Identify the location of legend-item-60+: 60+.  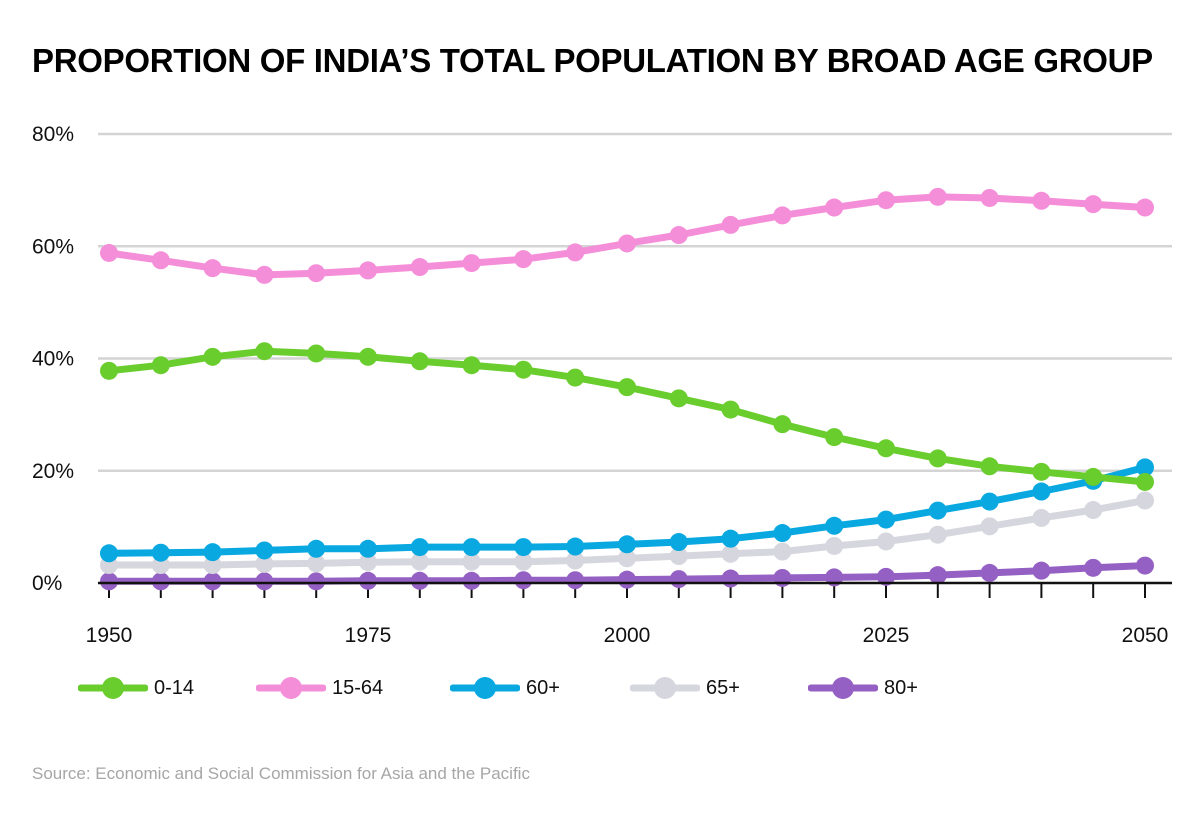
(505, 688).